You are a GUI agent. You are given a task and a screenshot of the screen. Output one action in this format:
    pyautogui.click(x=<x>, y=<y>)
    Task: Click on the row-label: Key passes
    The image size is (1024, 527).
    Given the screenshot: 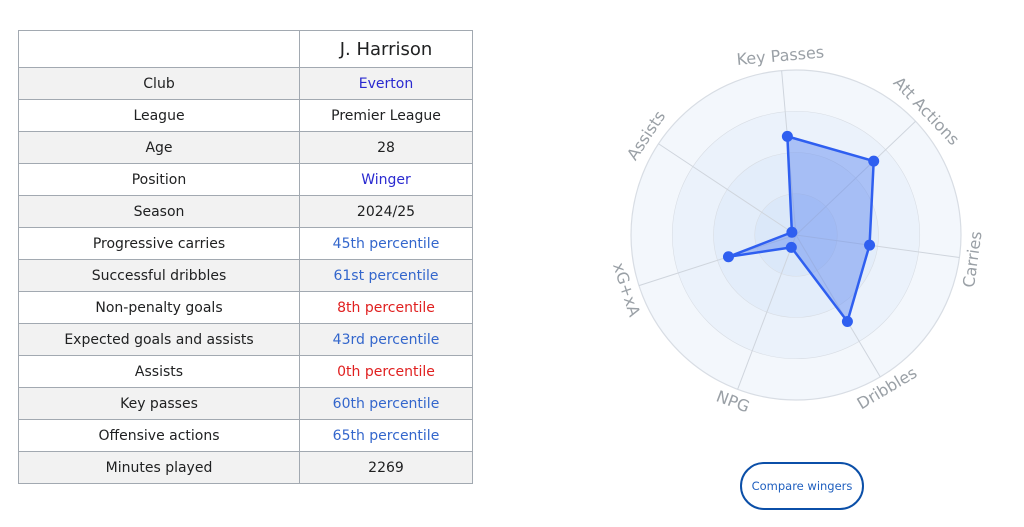 What is the action you would take?
    pyautogui.click(x=159, y=403)
    